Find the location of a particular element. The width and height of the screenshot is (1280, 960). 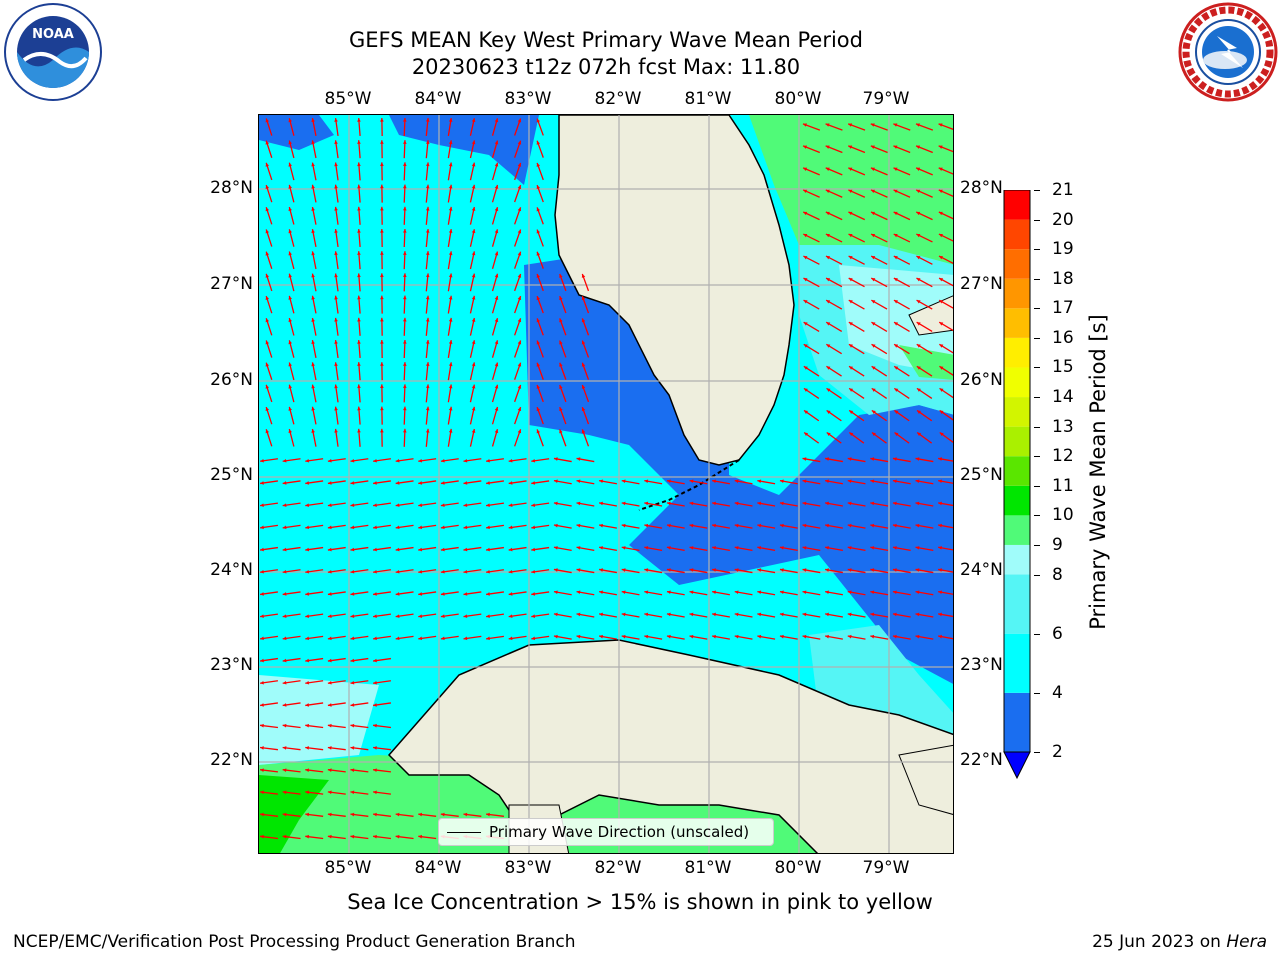

colorbar-tick-label: 15 is located at coordinates (1063, 367).